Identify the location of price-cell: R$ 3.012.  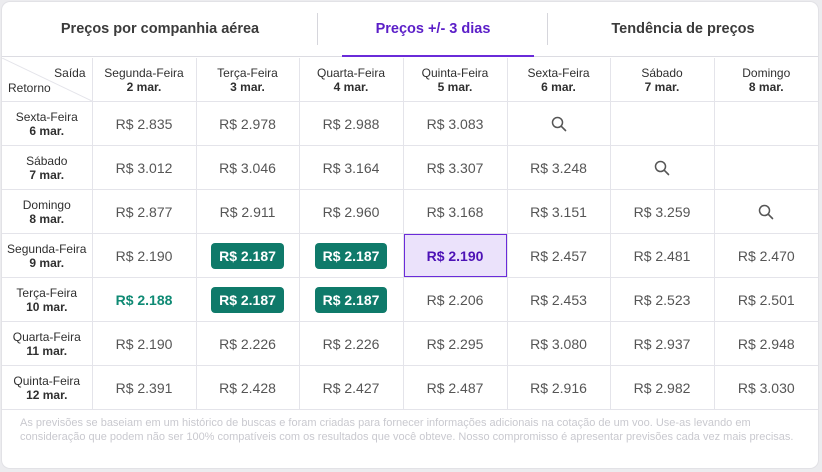
(144, 167).